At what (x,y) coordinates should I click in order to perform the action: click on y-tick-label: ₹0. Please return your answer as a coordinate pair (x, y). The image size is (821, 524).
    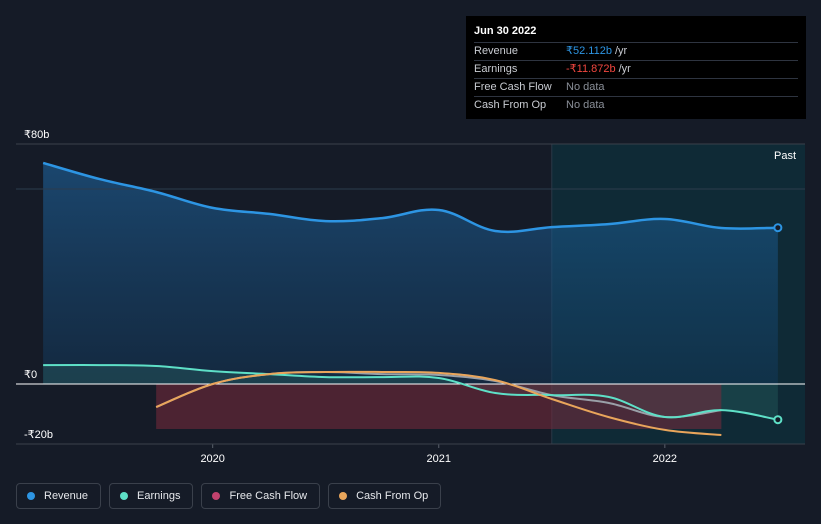
    Looking at the image, I should click on (31, 375).